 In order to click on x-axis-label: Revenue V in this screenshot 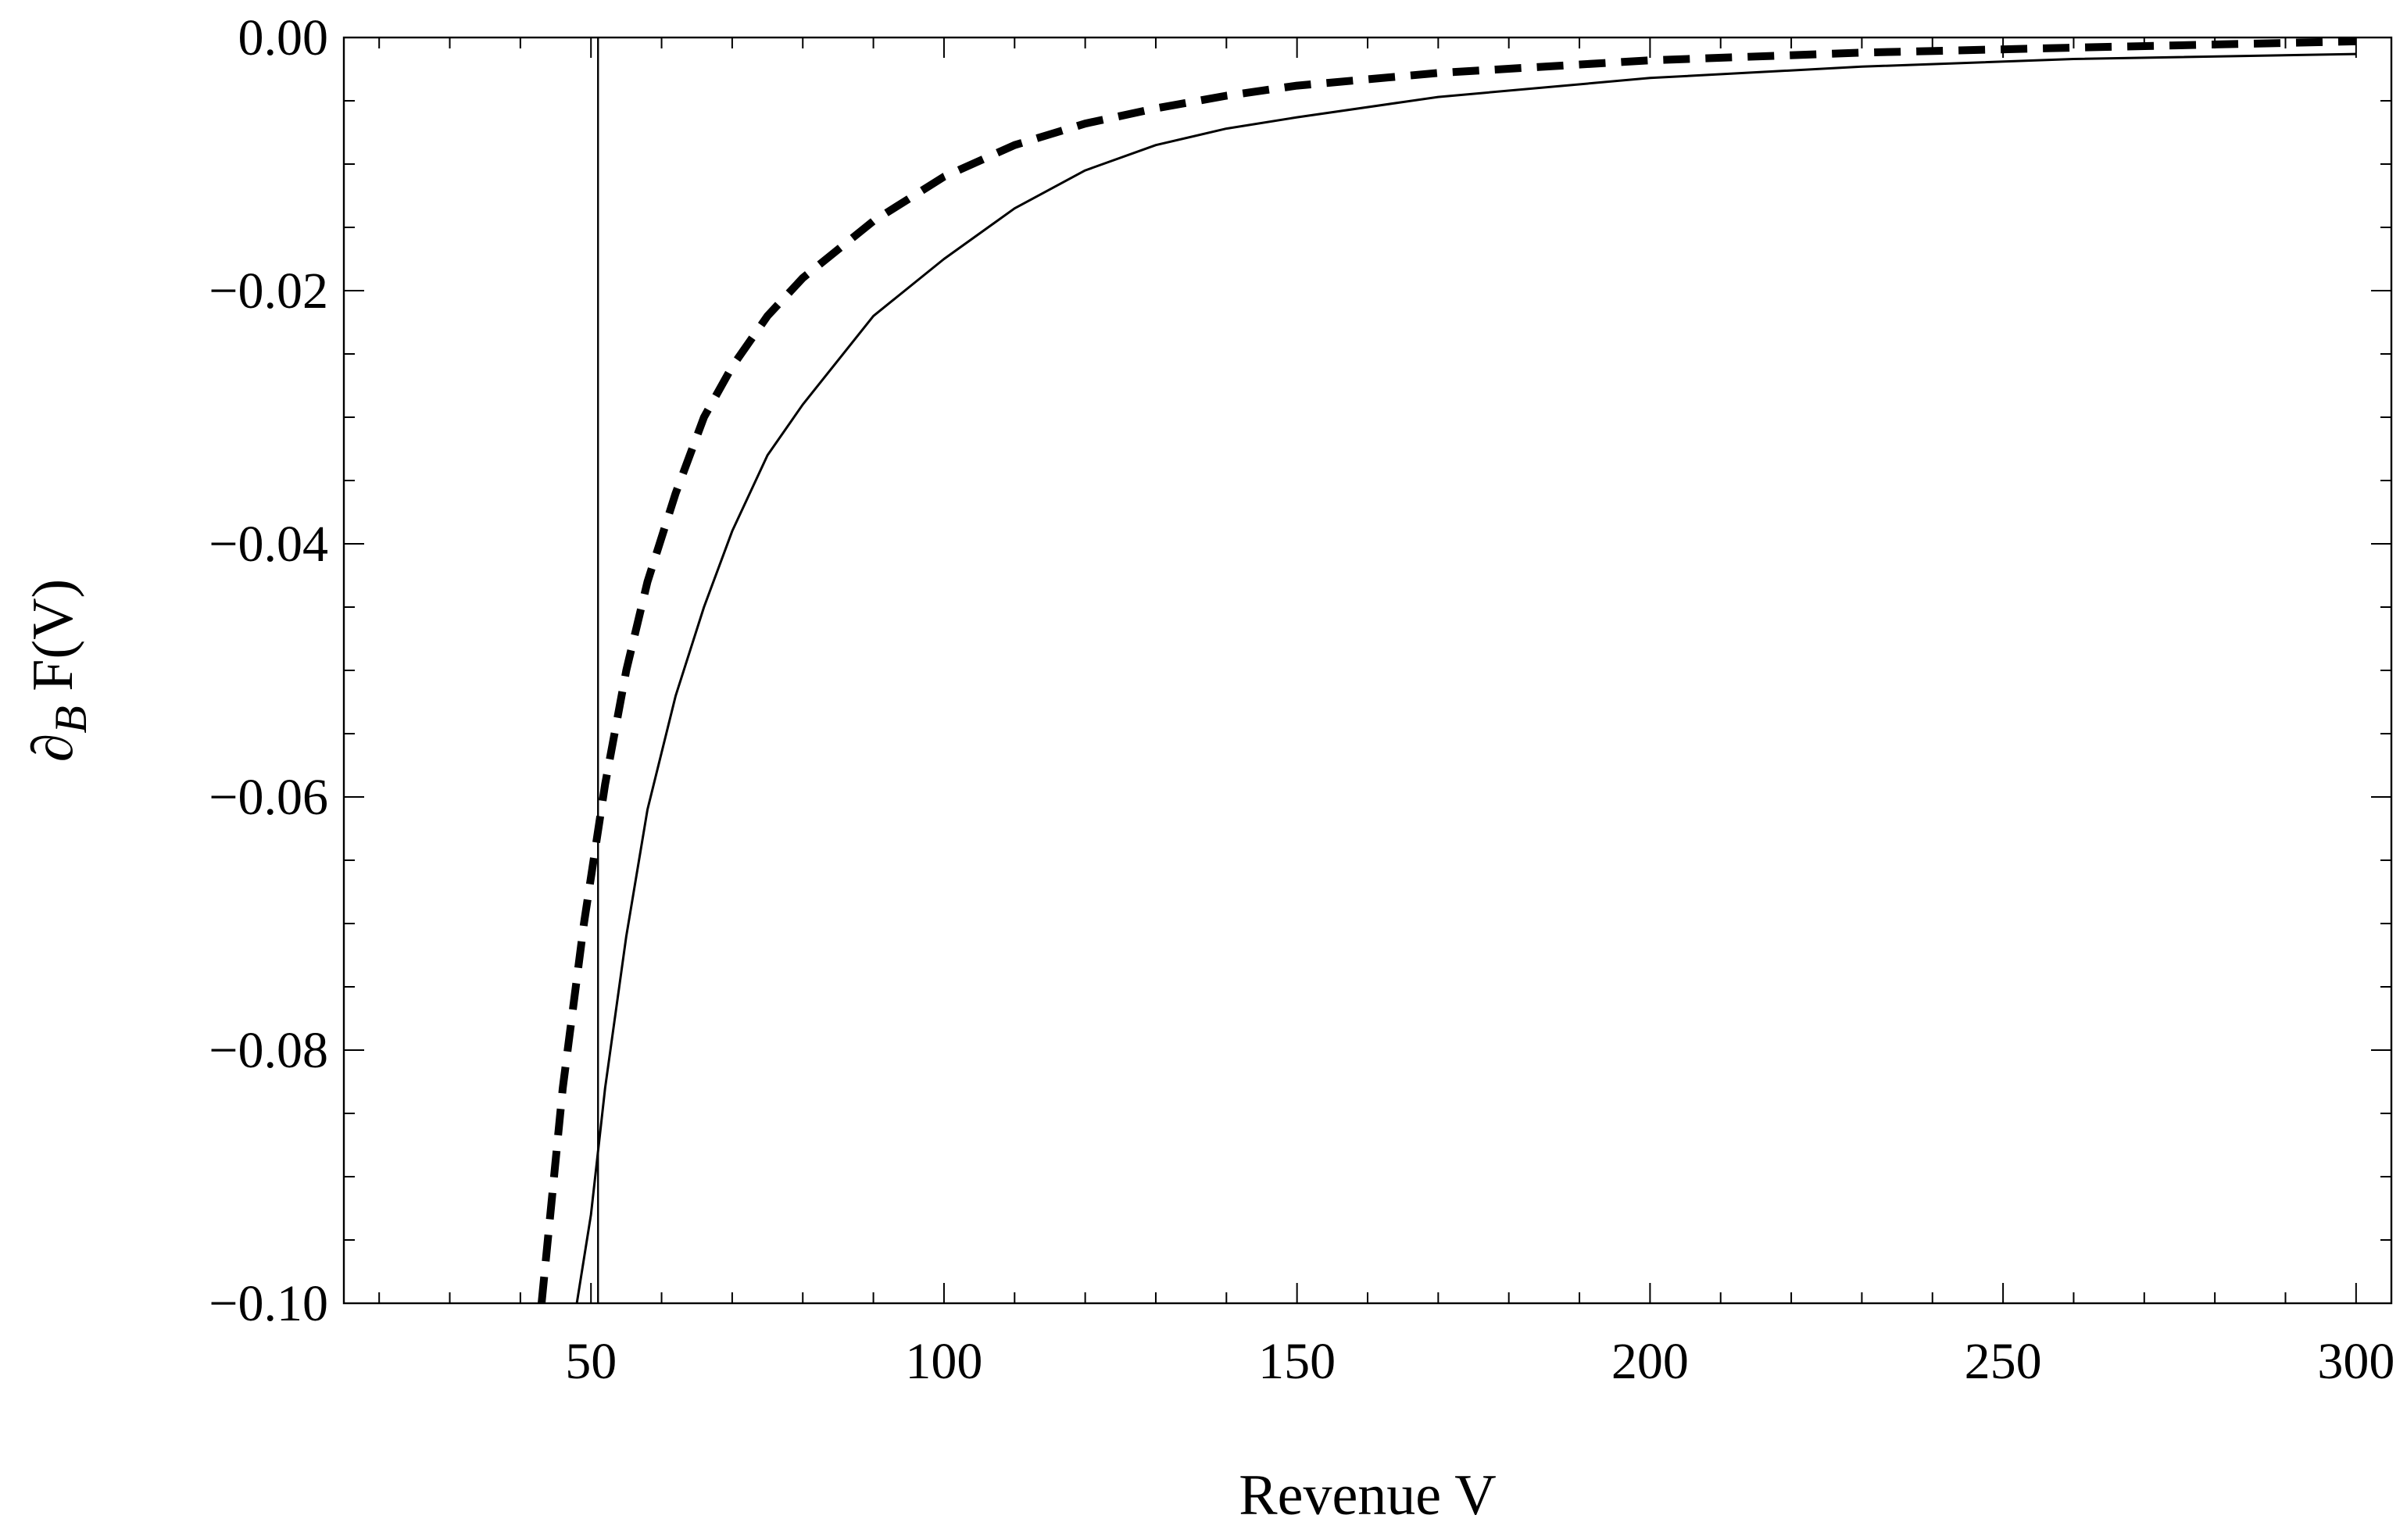, I will do `click(1368, 1495)`.